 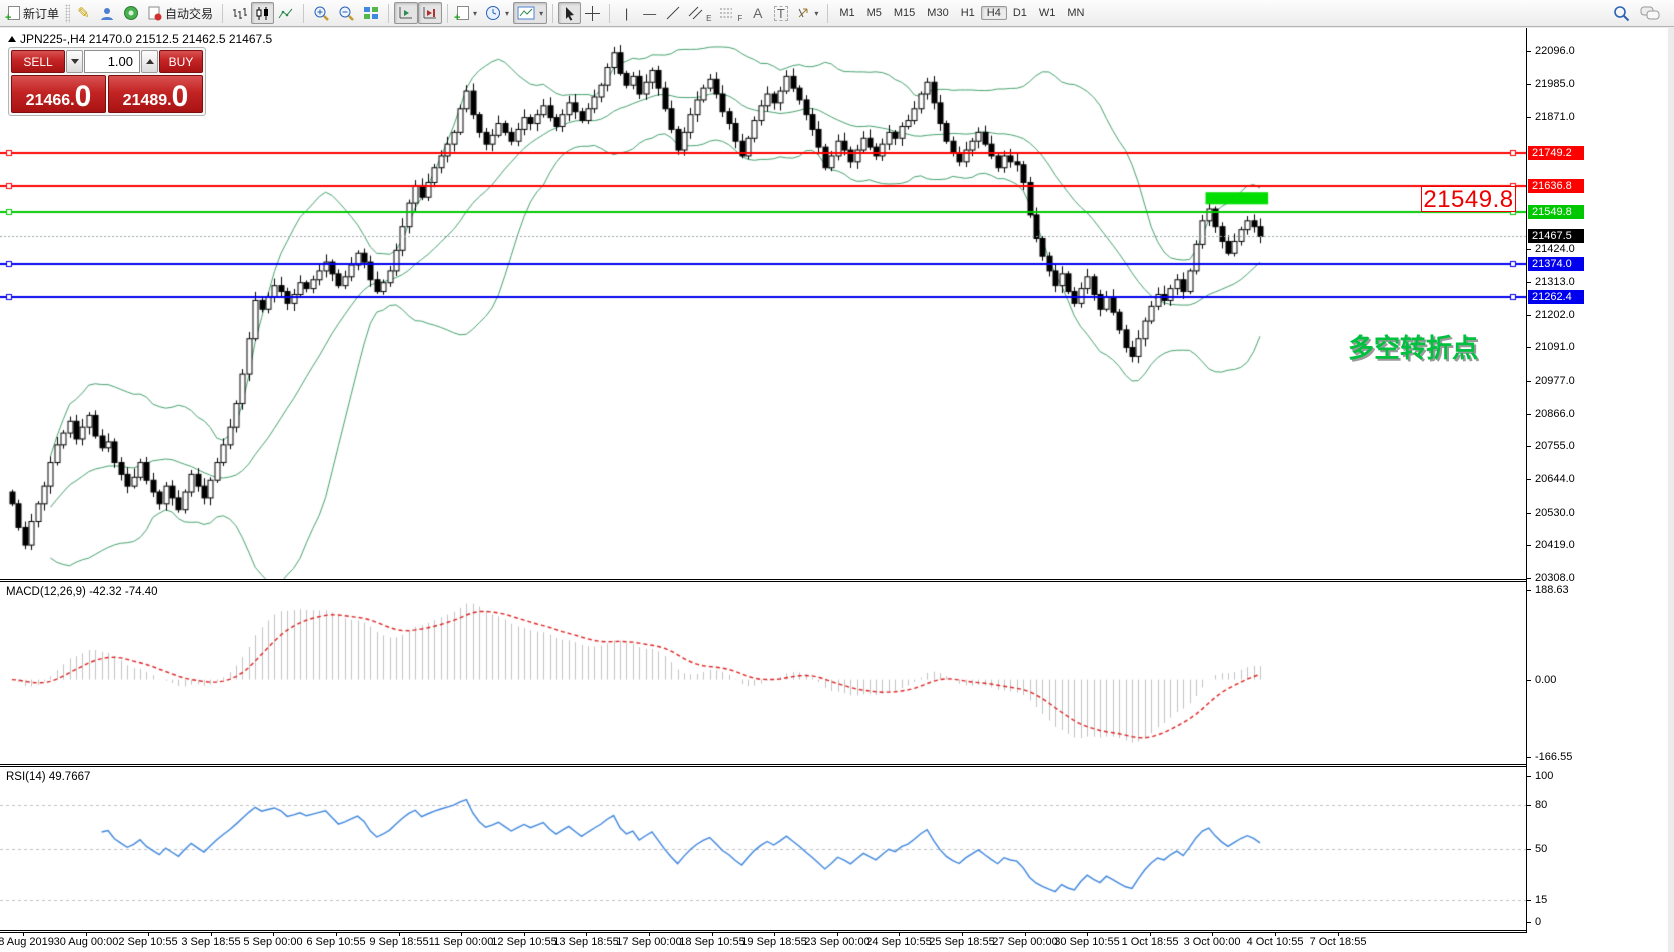 What do you see at coordinates (1541, 900) in the screenshot?
I see `rsi-axis-tick-label: 15` at bounding box center [1541, 900].